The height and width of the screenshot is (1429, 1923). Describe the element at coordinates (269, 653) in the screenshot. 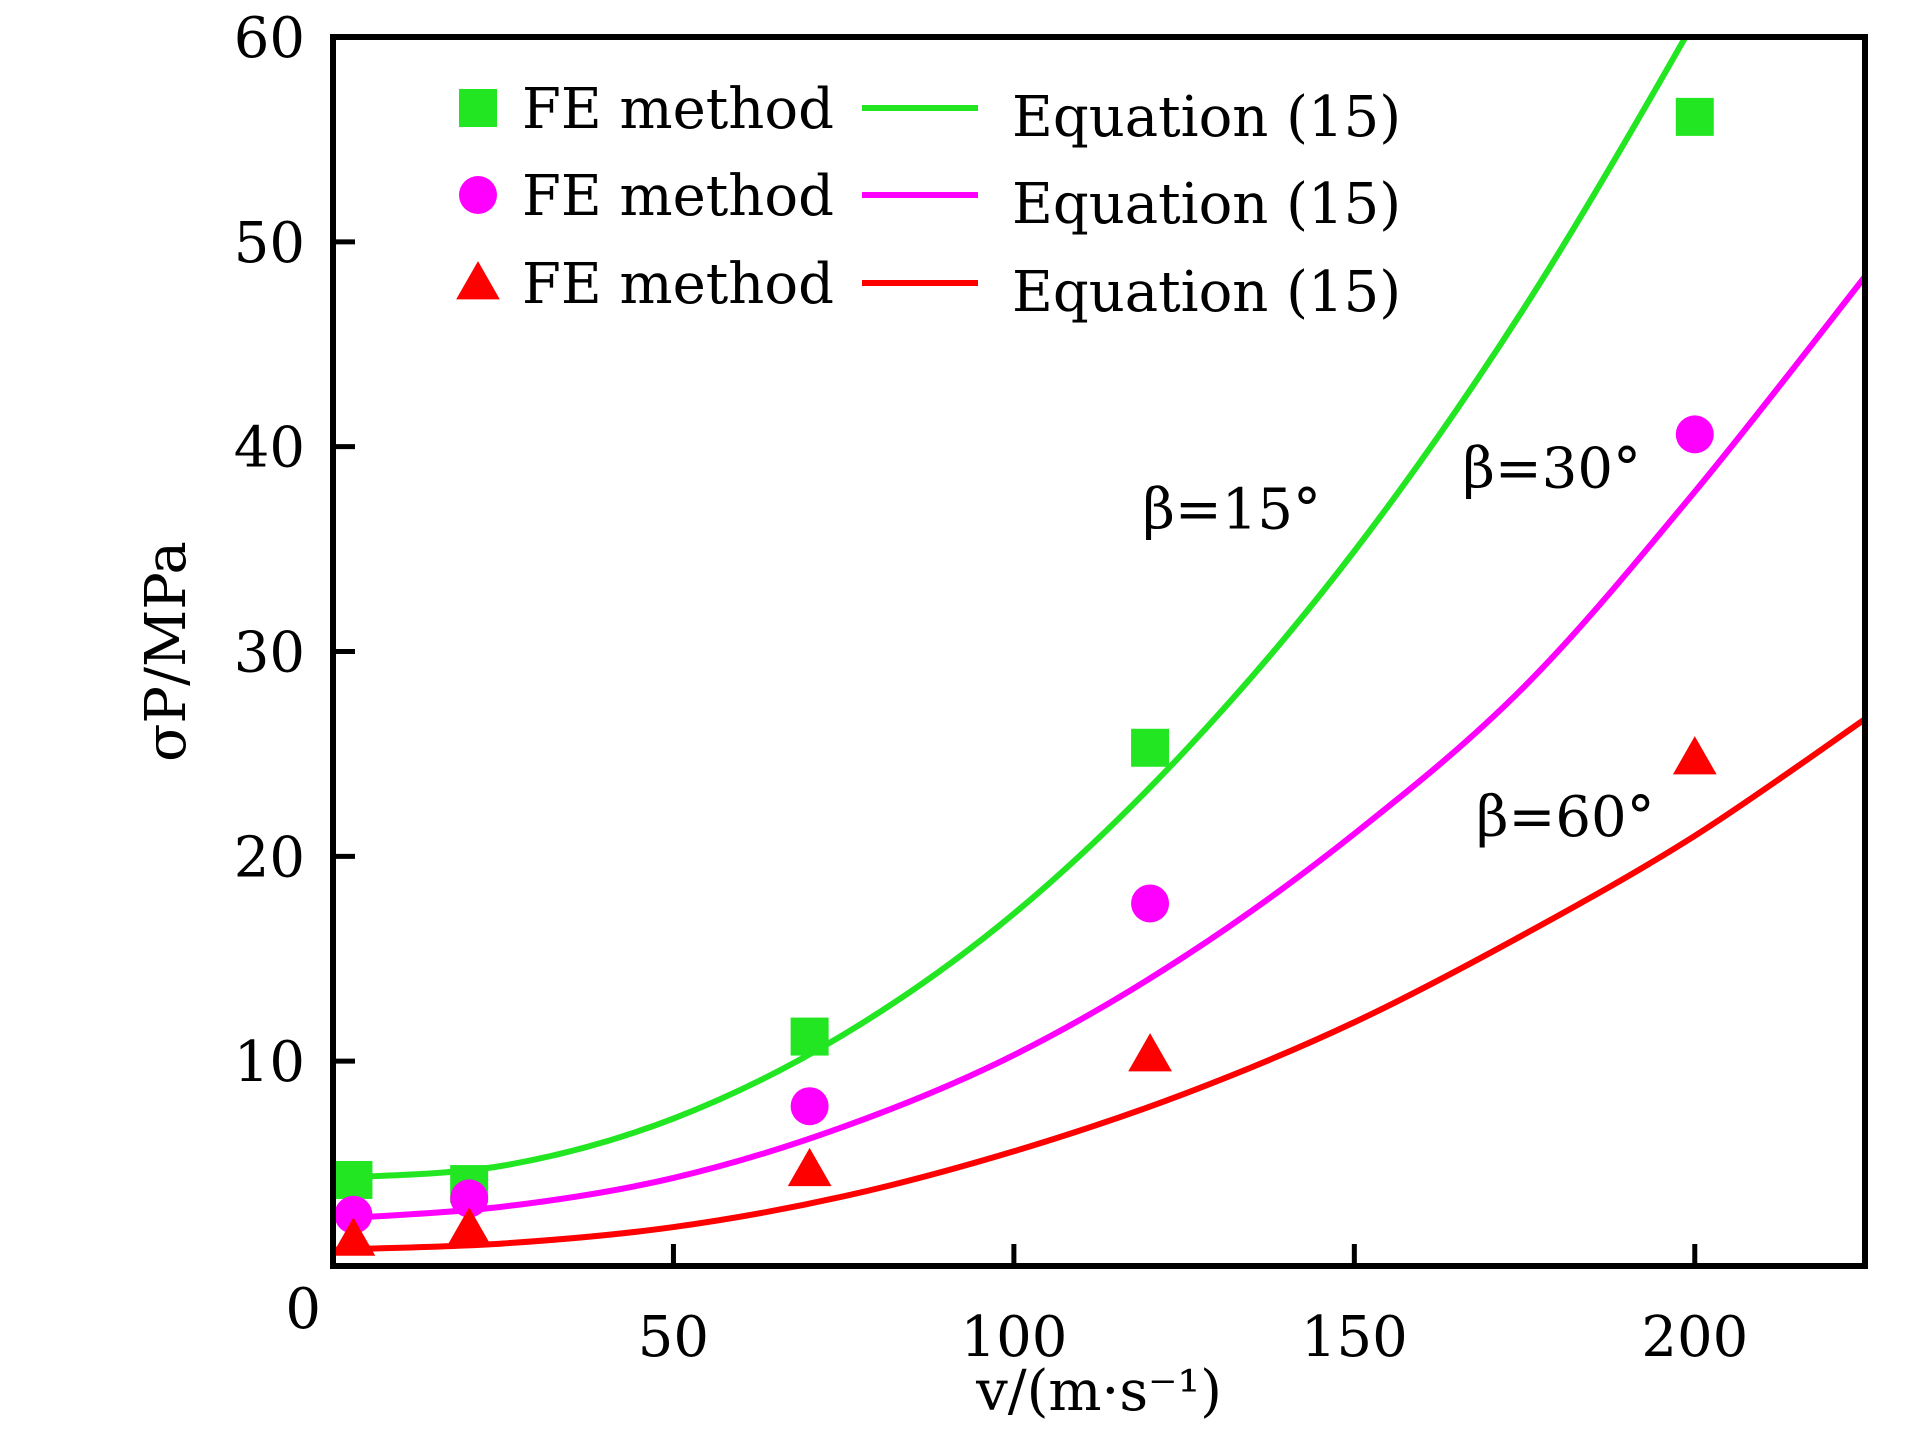

I see `y-tick-label: 30` at that location.